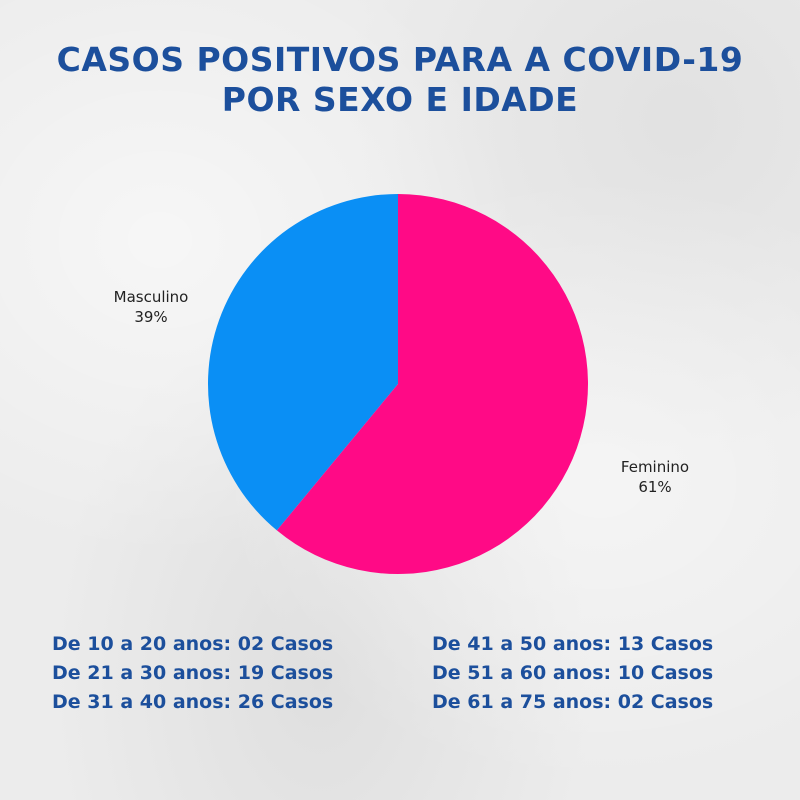 The image size is (800, 800). Describe the element at coordinates (400, 99) in the screenshot. I see `title-line-2: POR SEXO E IDADE` at that location.